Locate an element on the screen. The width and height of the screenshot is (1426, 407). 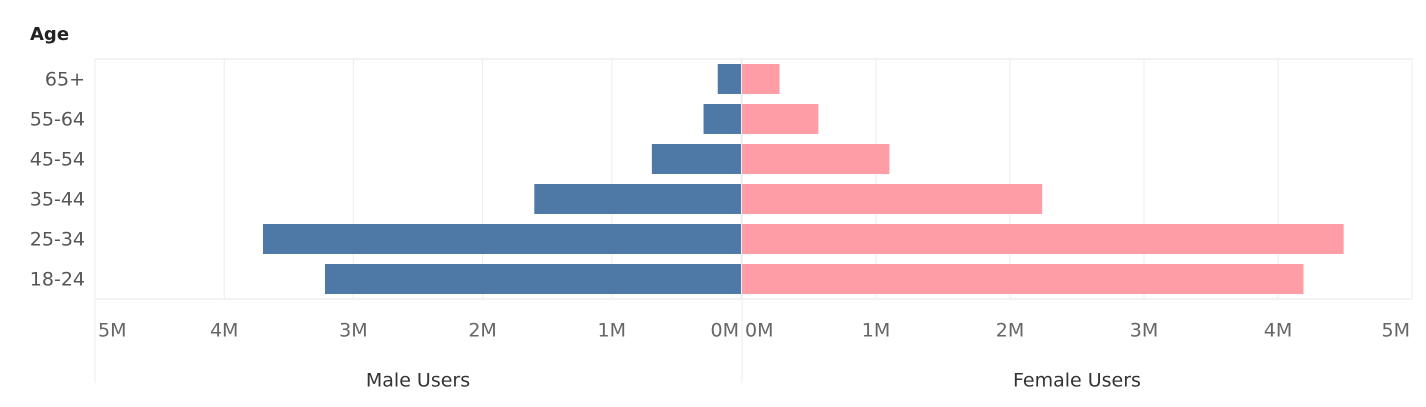
y-axis-title: Age is located at coordinates (49, 34).